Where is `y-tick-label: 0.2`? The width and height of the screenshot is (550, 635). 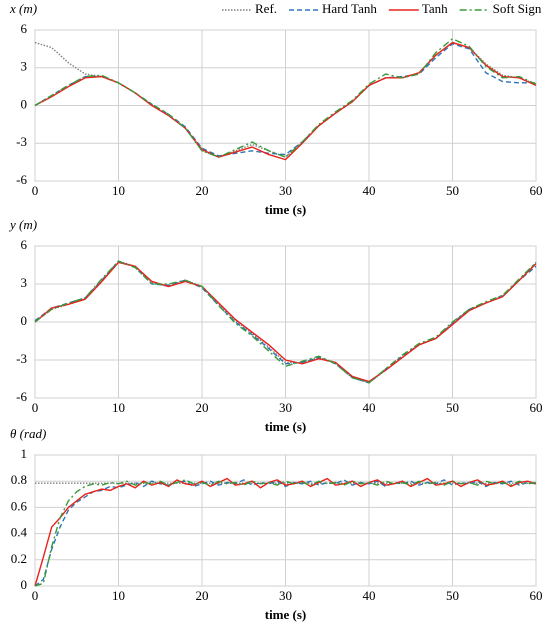 y-tick-label: 0.2 is located at coordinates (19, 558).